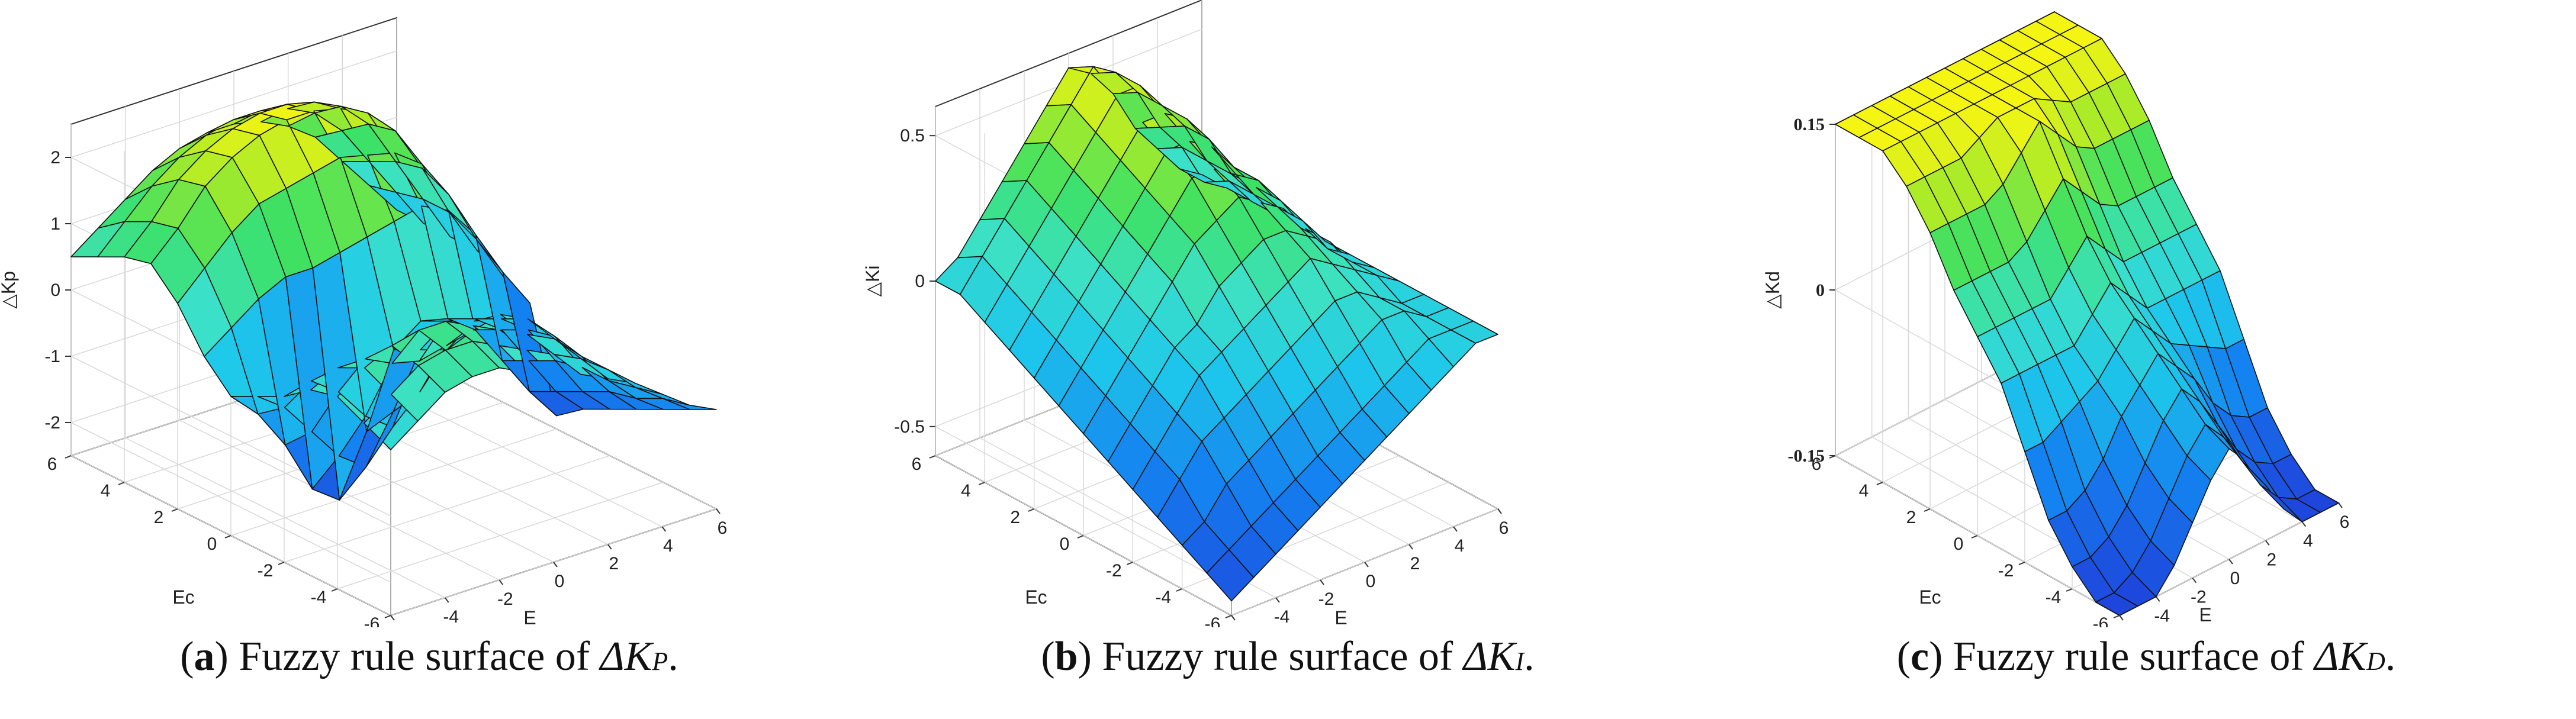  What do you see at coordinates (394, 301) in the screenshot?
I see `surface` at bounding box center [394, 301].